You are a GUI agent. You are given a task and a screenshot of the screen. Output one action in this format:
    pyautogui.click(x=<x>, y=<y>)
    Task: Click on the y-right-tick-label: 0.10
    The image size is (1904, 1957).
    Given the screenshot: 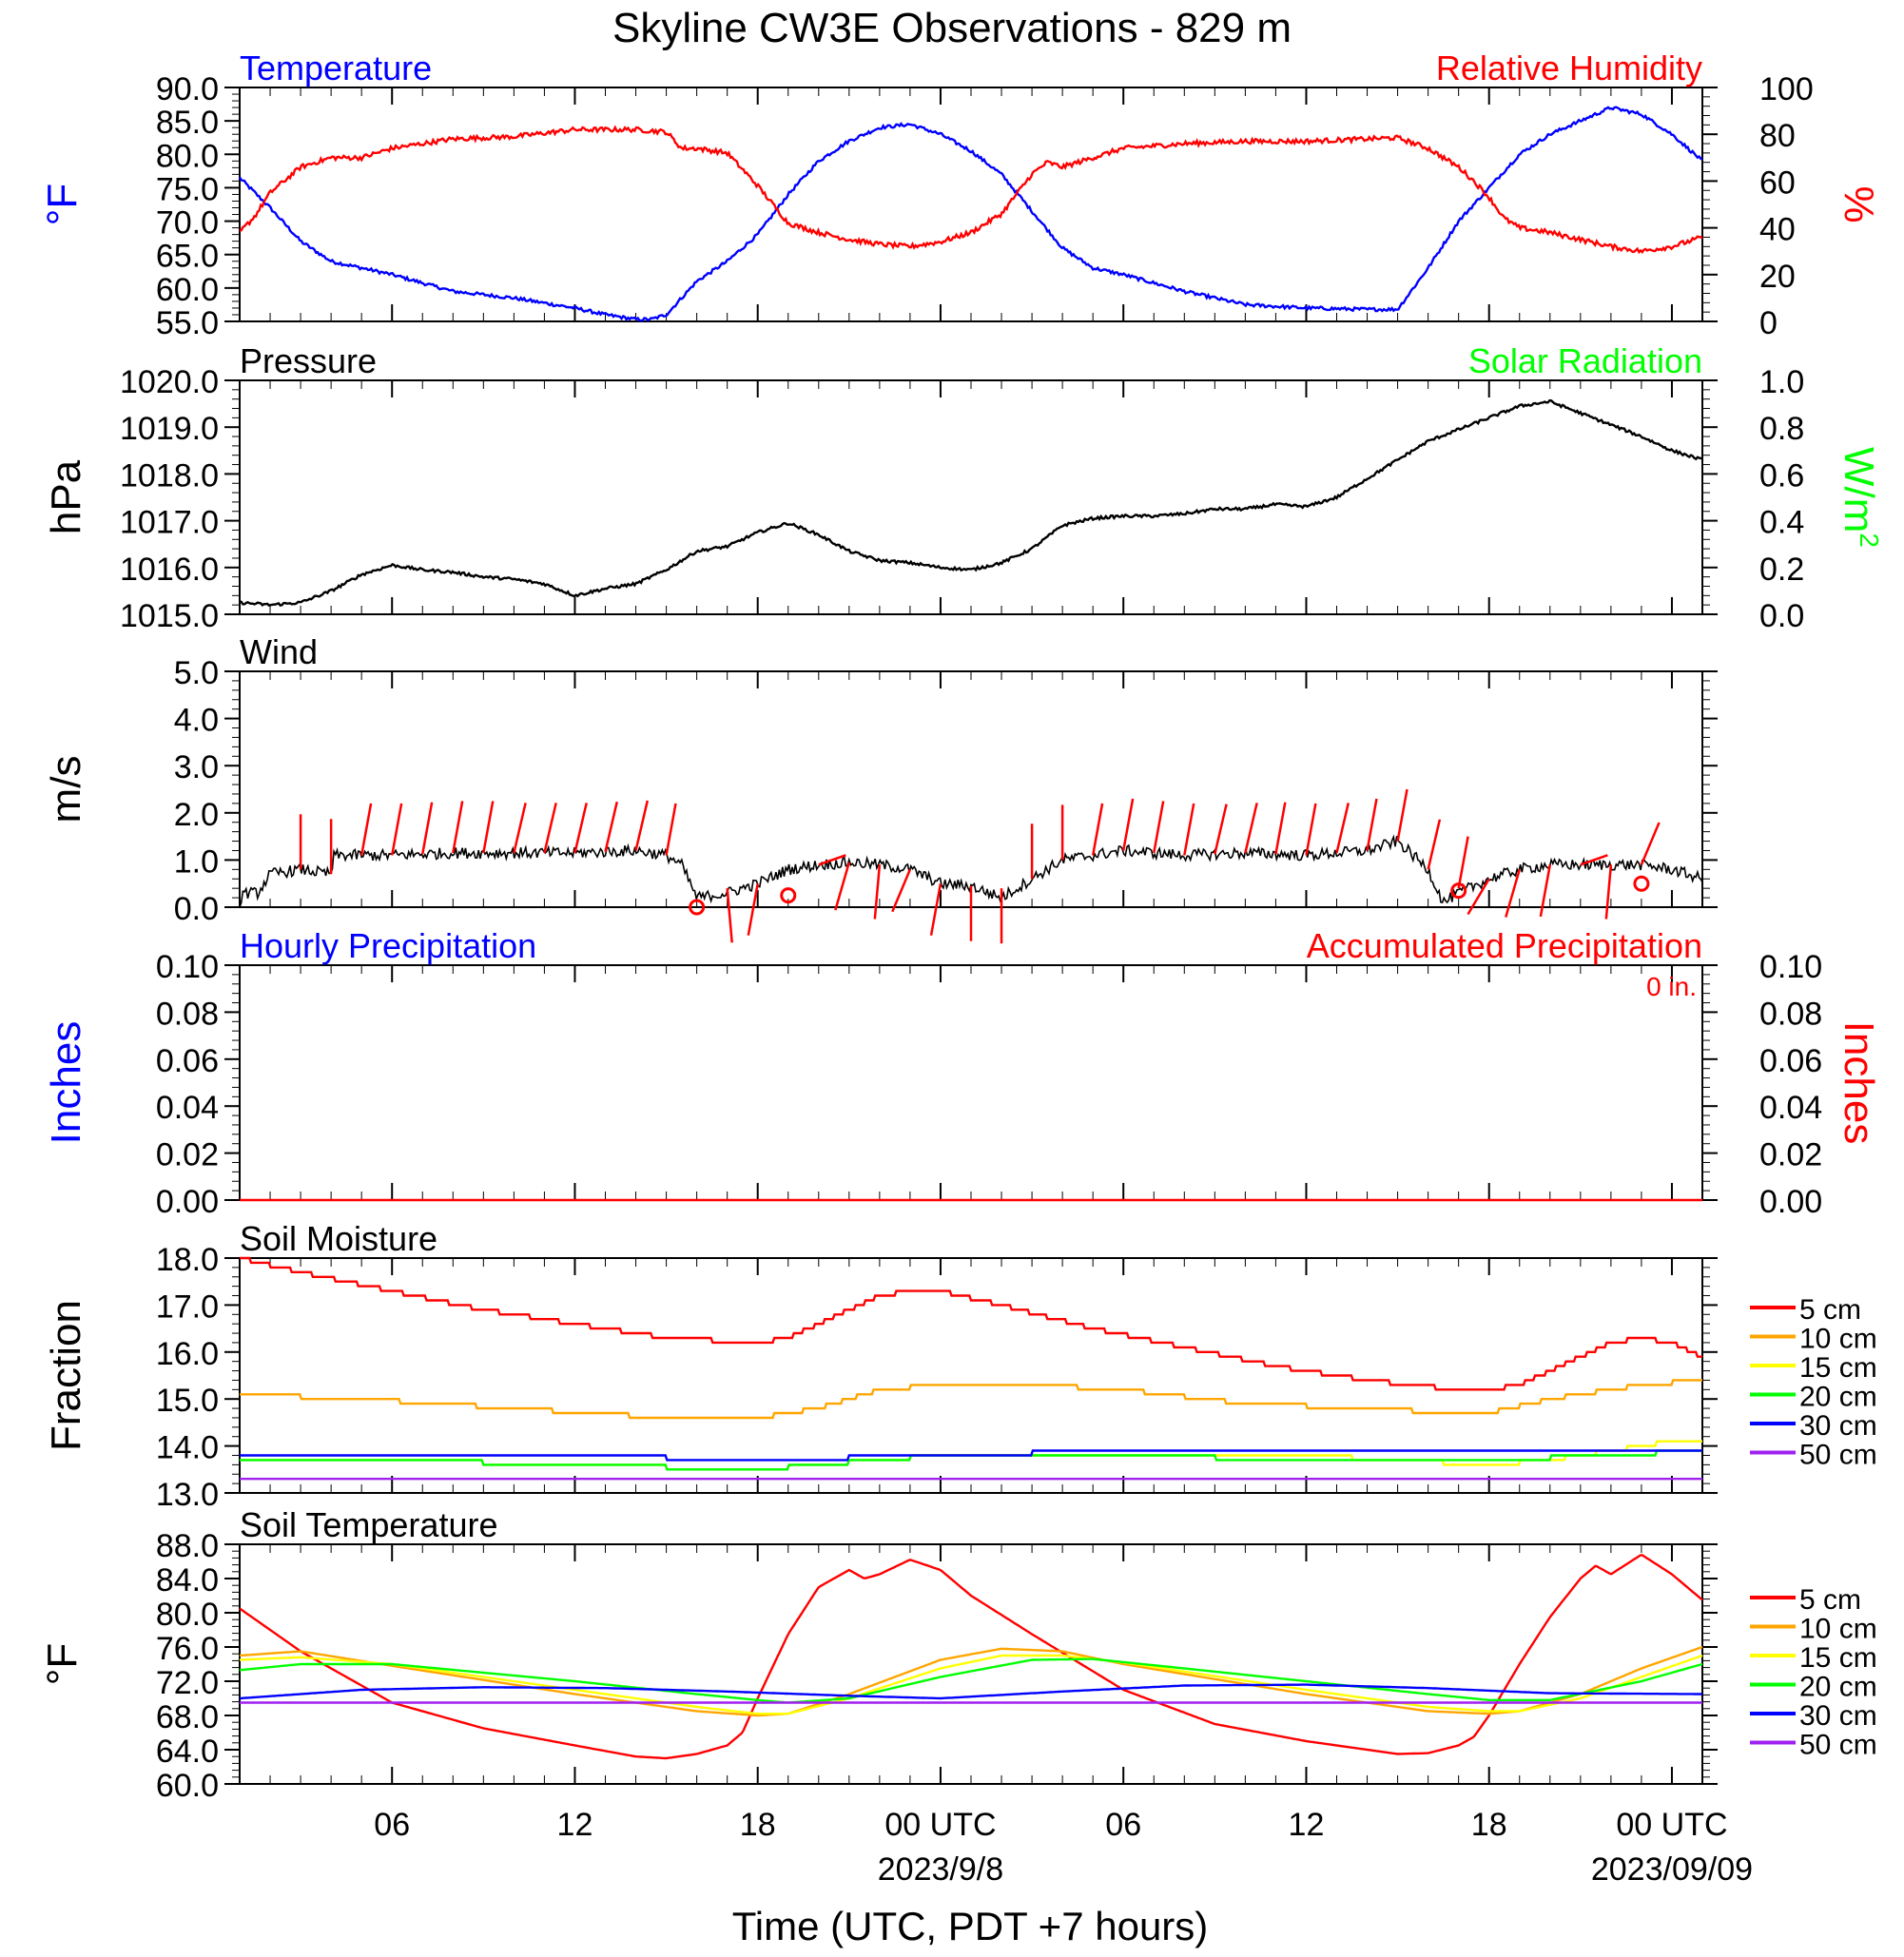 What is the action you would take?
    pyautogui.click(x=1790, y=967)
    